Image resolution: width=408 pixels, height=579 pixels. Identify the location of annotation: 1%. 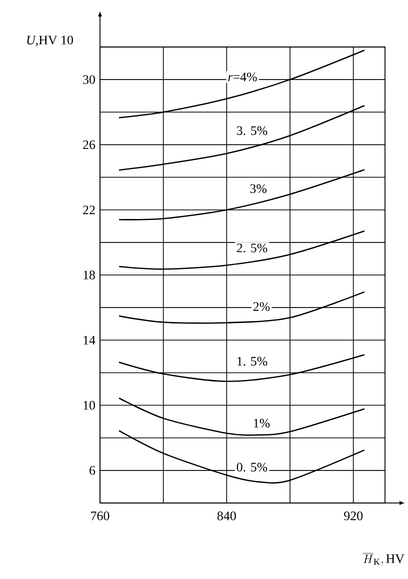
(262, 423).